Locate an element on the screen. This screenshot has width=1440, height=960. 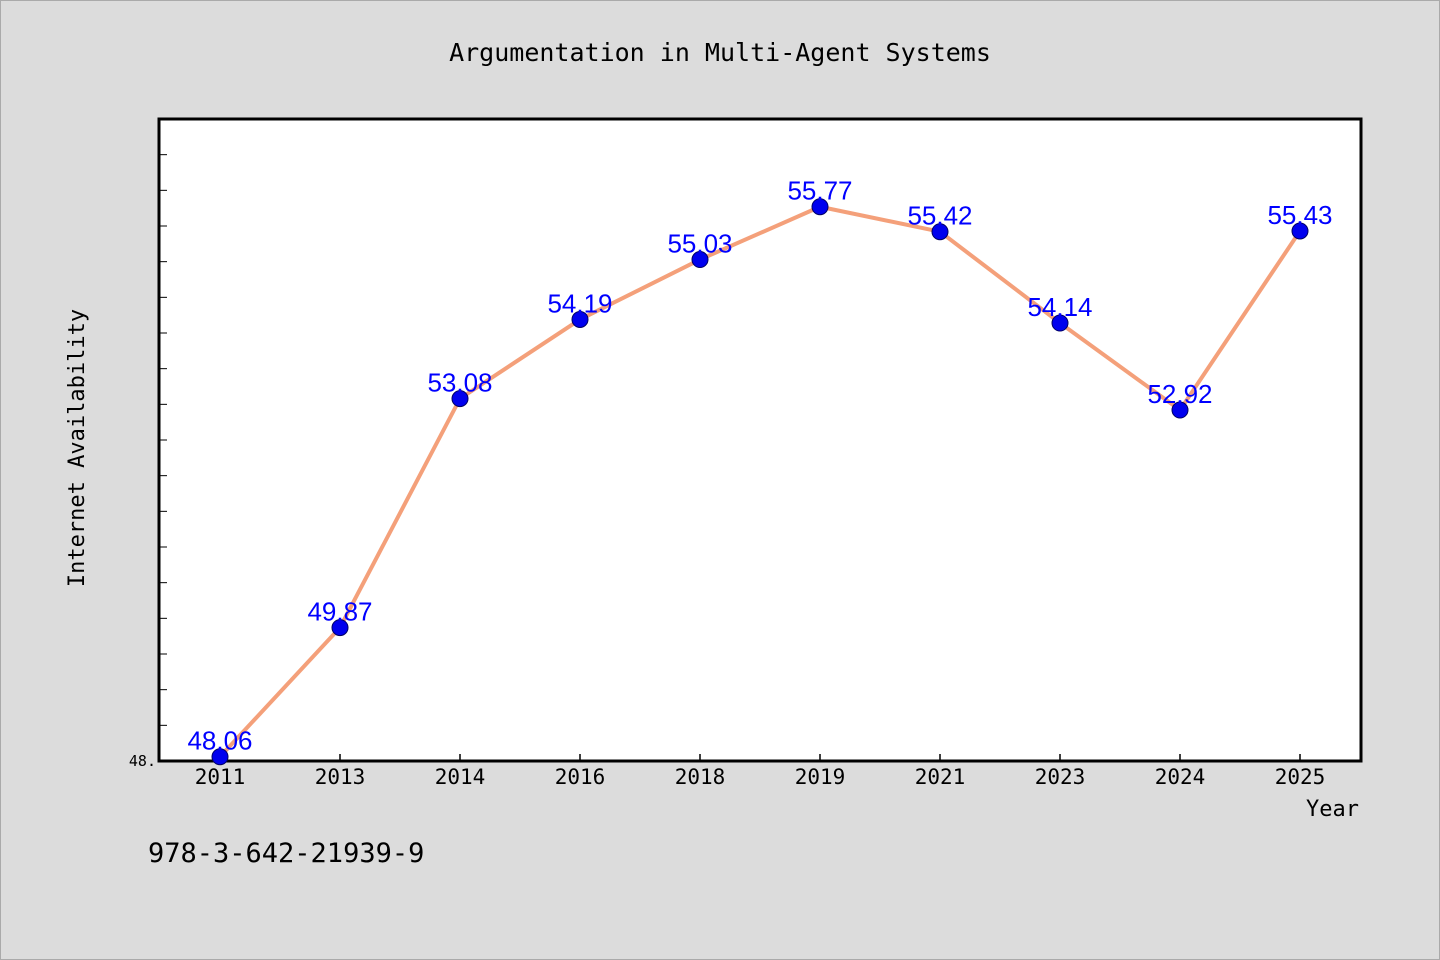
data-label: 55.42 is located at coordinates (939, 216).